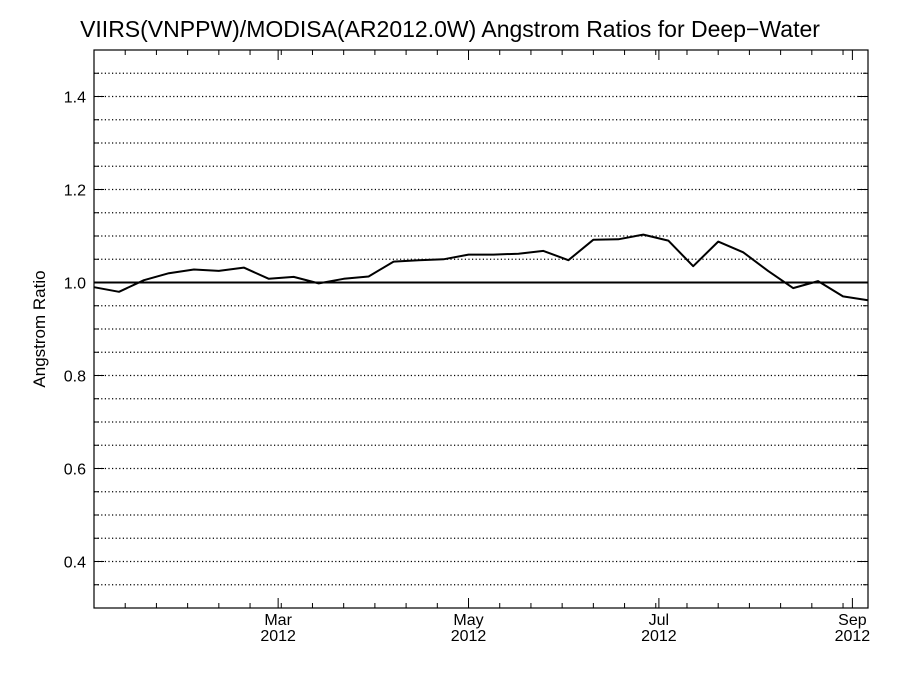  I want to click on y-tick-label: 1.0, so click(75, 284).